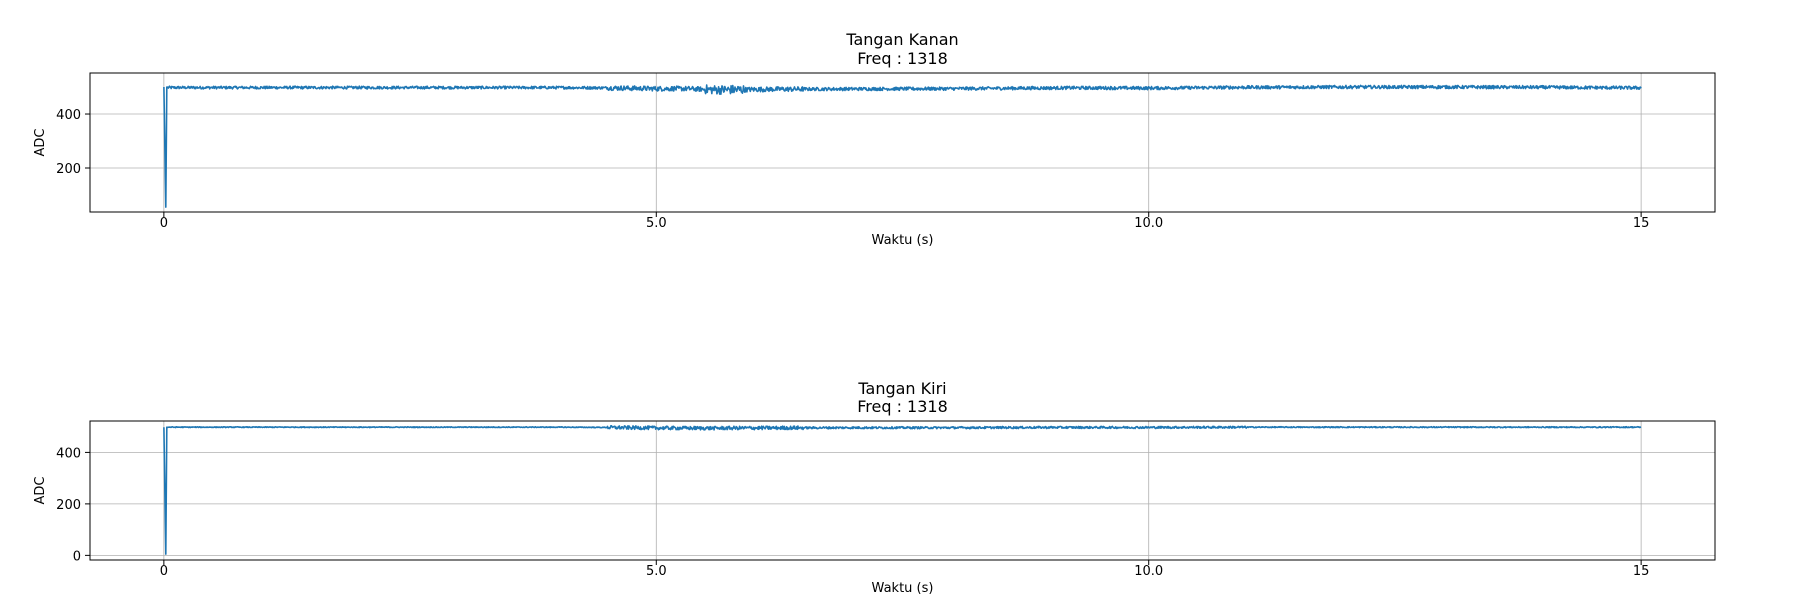 This screenshot has height=600, width=1800. Describe the element at coordinates (901, 388) in the screenshot. I see `chart-title: Tangan Kiri` at that location.